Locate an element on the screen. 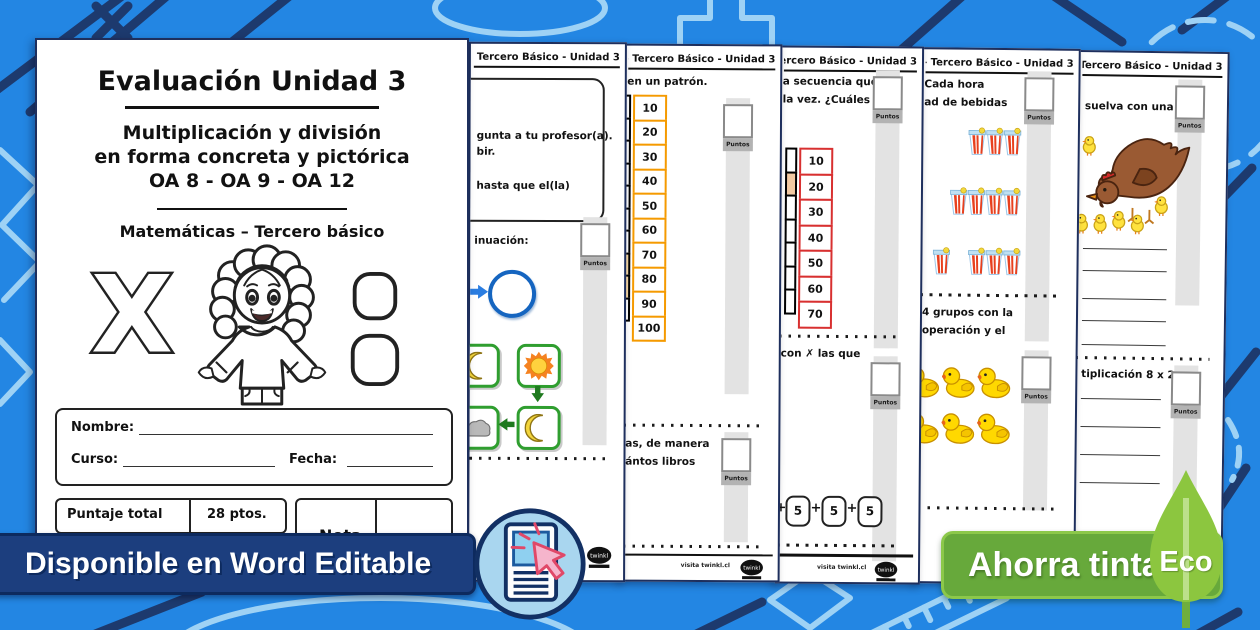 The image size is (1260, 630). pattern-box-sun is located at coordinates (538, 366).